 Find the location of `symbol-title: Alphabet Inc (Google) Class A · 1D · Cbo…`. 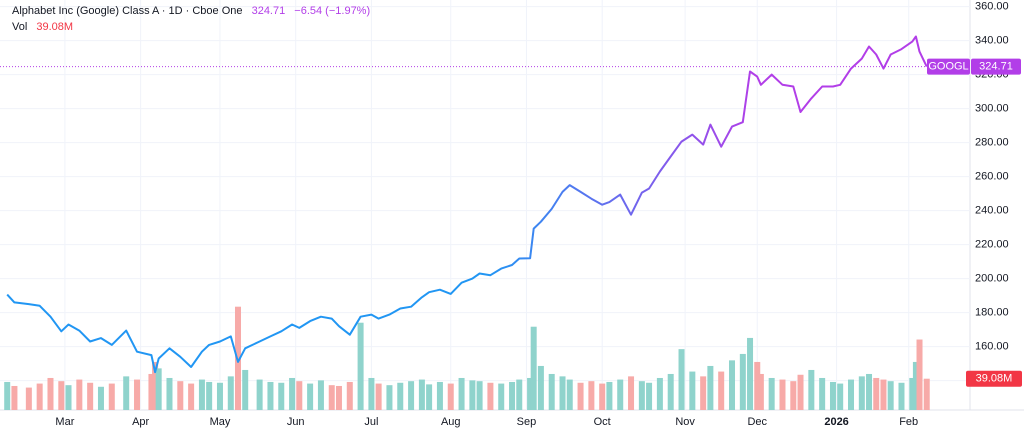

symbol-title: Alphabet Inc (Google) Class A · 1D · Cbo… is located at coordinates (127, 11).